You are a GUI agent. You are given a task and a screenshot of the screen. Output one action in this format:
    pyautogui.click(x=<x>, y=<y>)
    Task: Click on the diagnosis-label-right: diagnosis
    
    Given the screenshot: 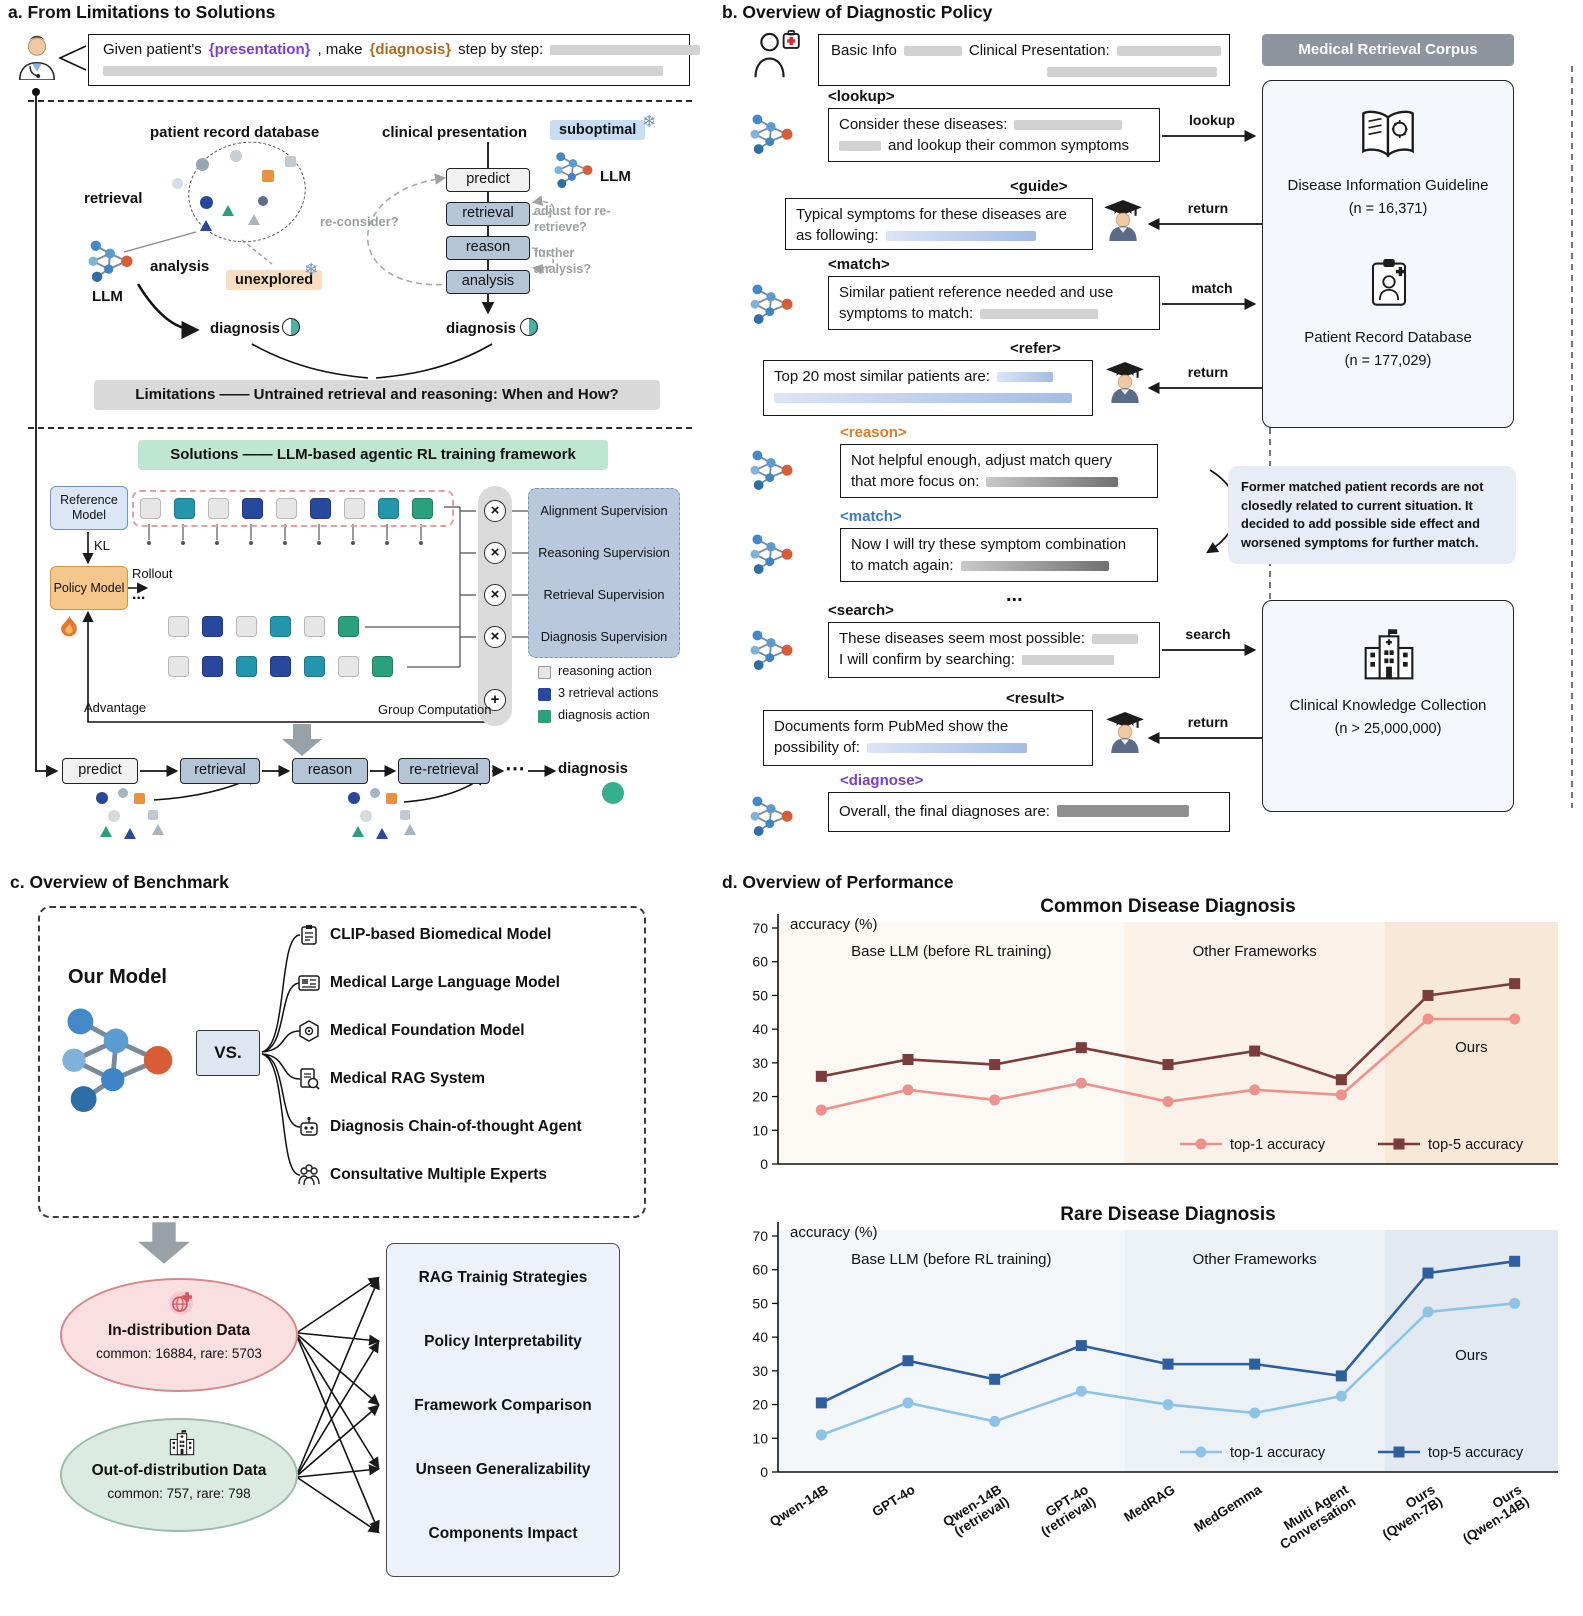 What is the action you would take?
    pyautogui.click(x=481, y=328)
    